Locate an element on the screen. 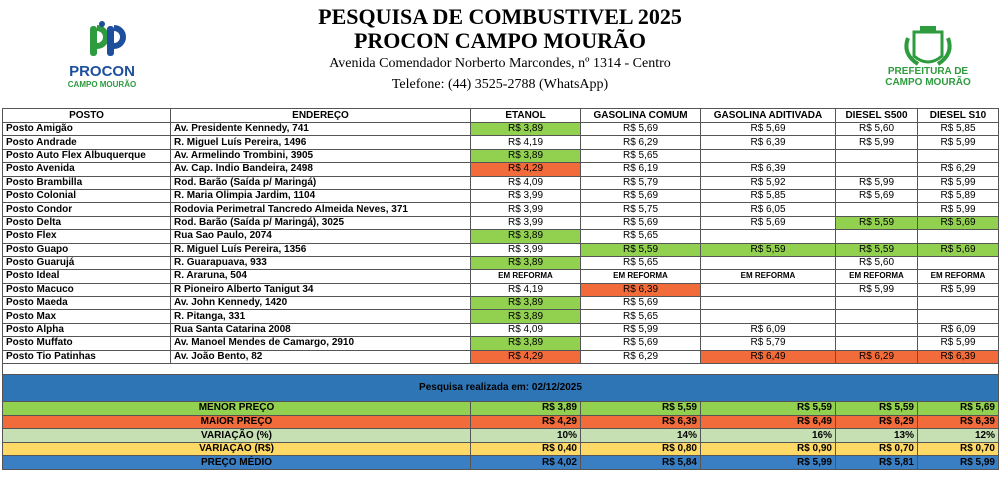  logo-text: PROCON is located at coordinates (102, 71).